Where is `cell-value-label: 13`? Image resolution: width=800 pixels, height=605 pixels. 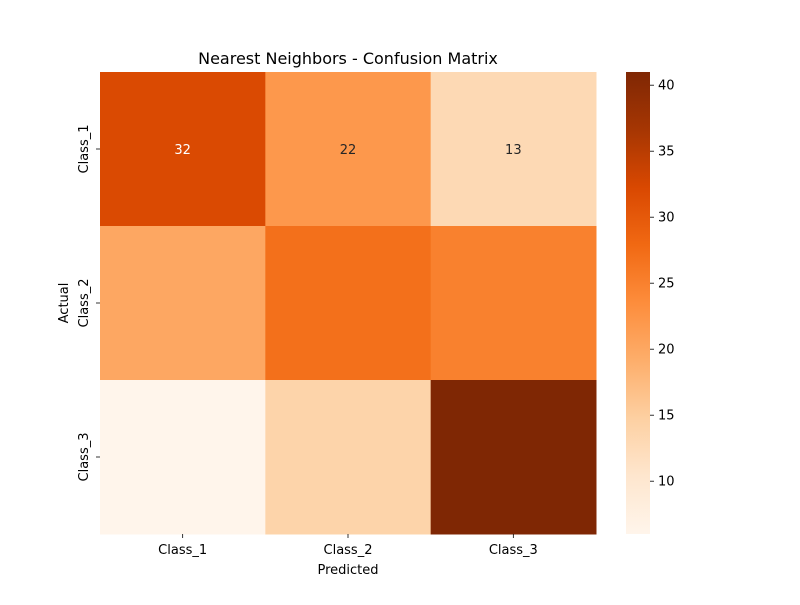
cell-value-label: 13 is located at coordinates (513, 150).